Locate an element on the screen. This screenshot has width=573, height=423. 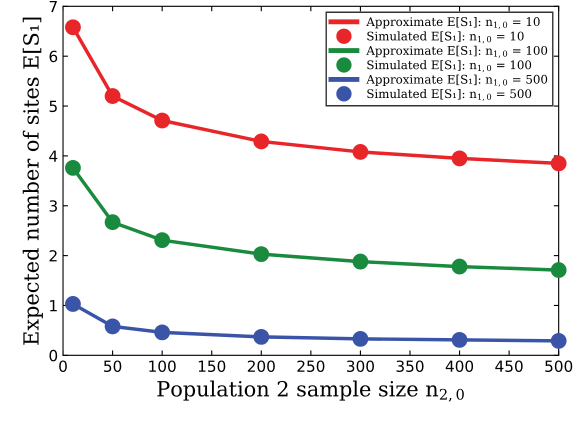
y-tick-label: 0 is located at coordinates (53, 356).